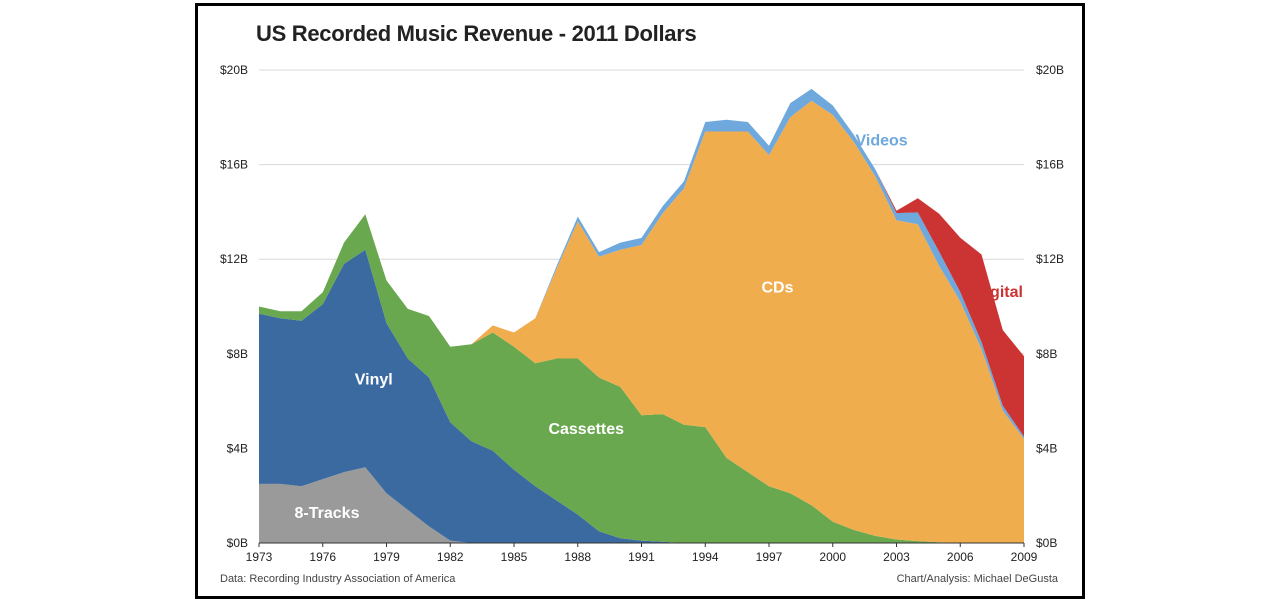 This screenshot has width=1280, height=600. Describe the element at coordinates (237, 354) in the screenshot. I see `y-tick-left: $8B` at that location.